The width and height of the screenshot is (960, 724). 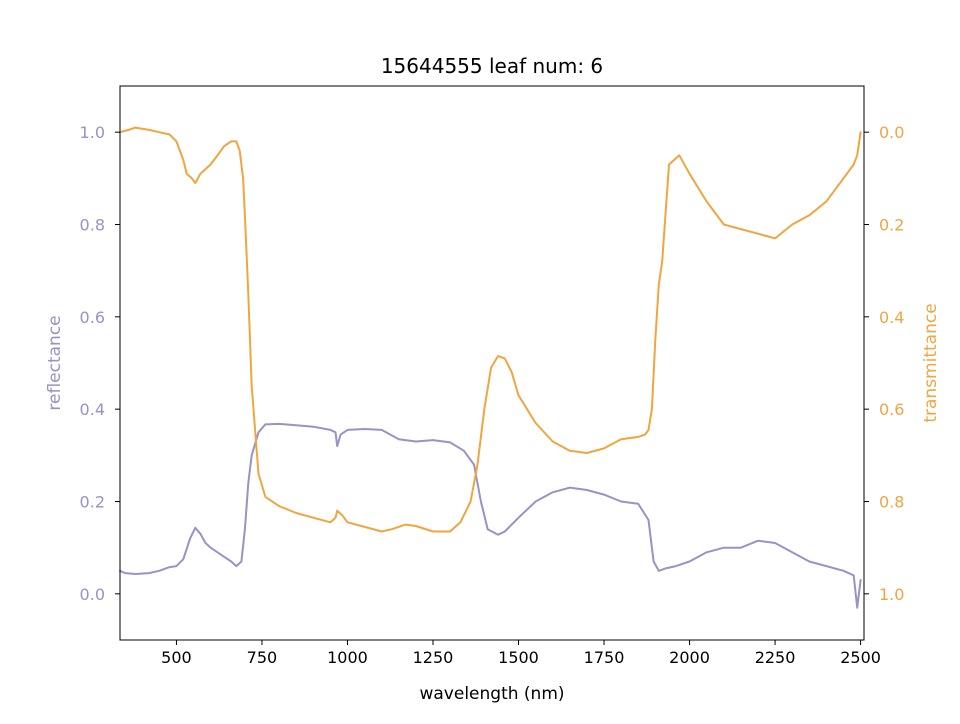 What do you see at coordinates (92, 409) in the screenshot?
I see `left-tick-label: 0.4` at bounding box center [92, 409].